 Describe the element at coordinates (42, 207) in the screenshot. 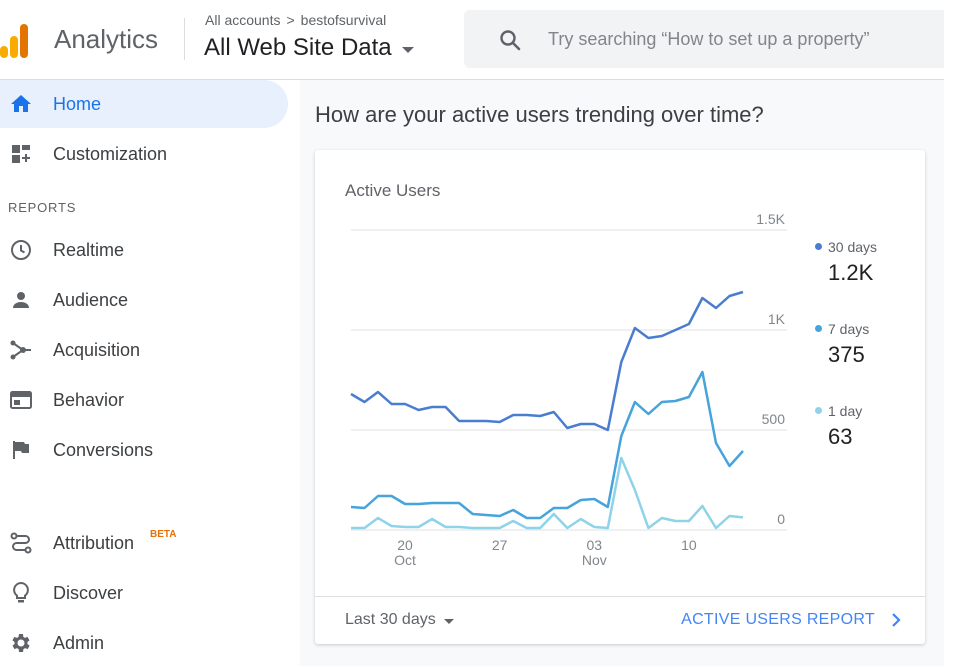

I see `section-label-reports: REPORTS` at that location.